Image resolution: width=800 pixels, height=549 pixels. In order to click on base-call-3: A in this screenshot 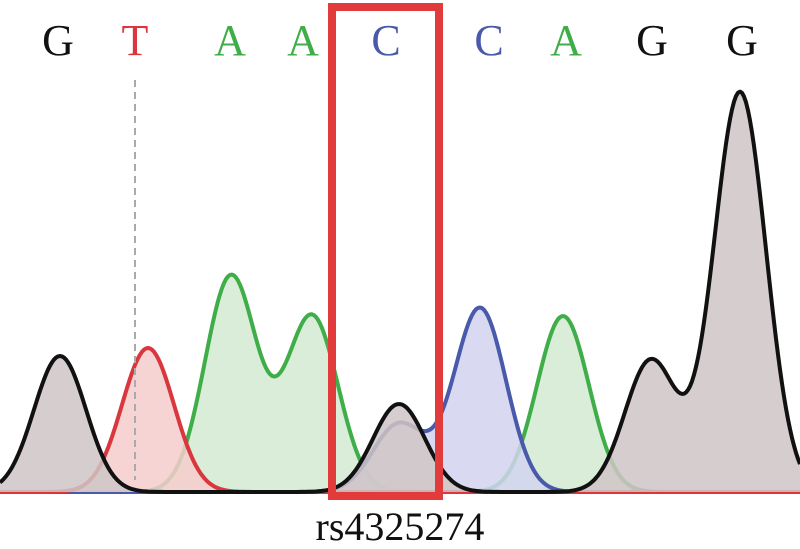, I will do `click(230, 40)`.